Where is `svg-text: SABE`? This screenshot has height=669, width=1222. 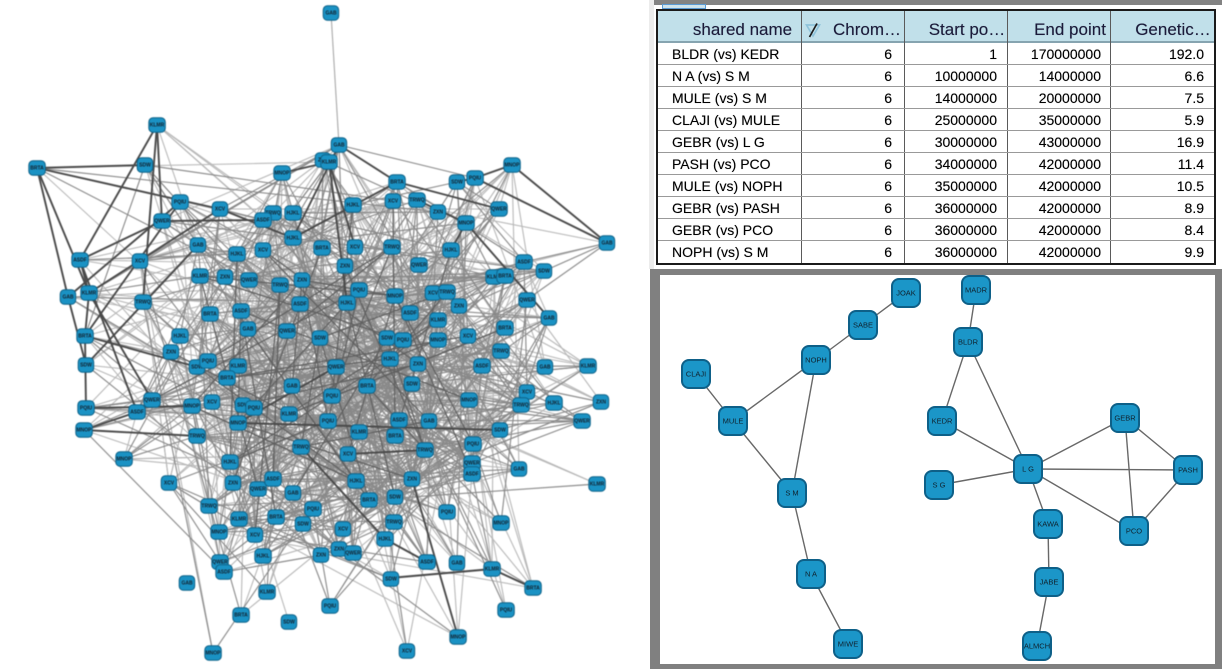
svg-text: SABE is located at coordinates (863, 325).